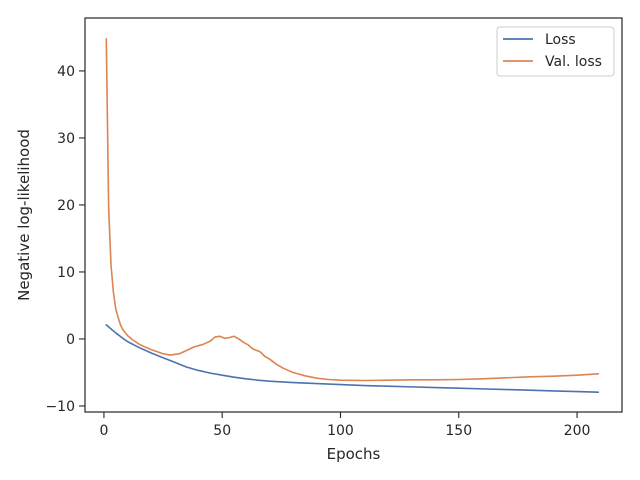 This screenshot has height=480, width=640. I want to click on x-tick-label: 100, so click(340, 431).